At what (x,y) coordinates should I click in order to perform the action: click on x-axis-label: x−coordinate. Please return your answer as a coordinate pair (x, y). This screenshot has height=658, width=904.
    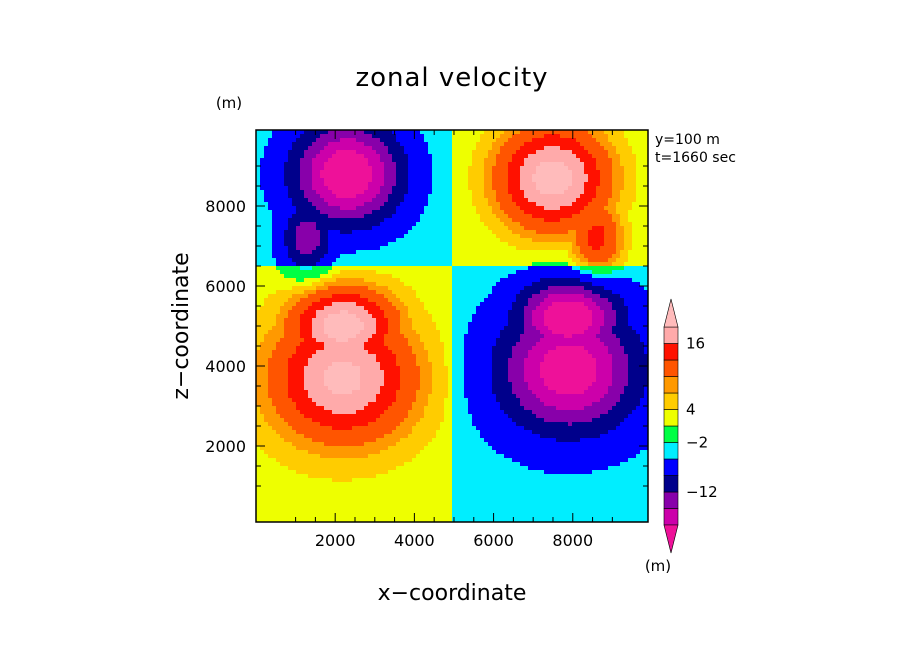
    Looking at the image, I should click on (452, 593).